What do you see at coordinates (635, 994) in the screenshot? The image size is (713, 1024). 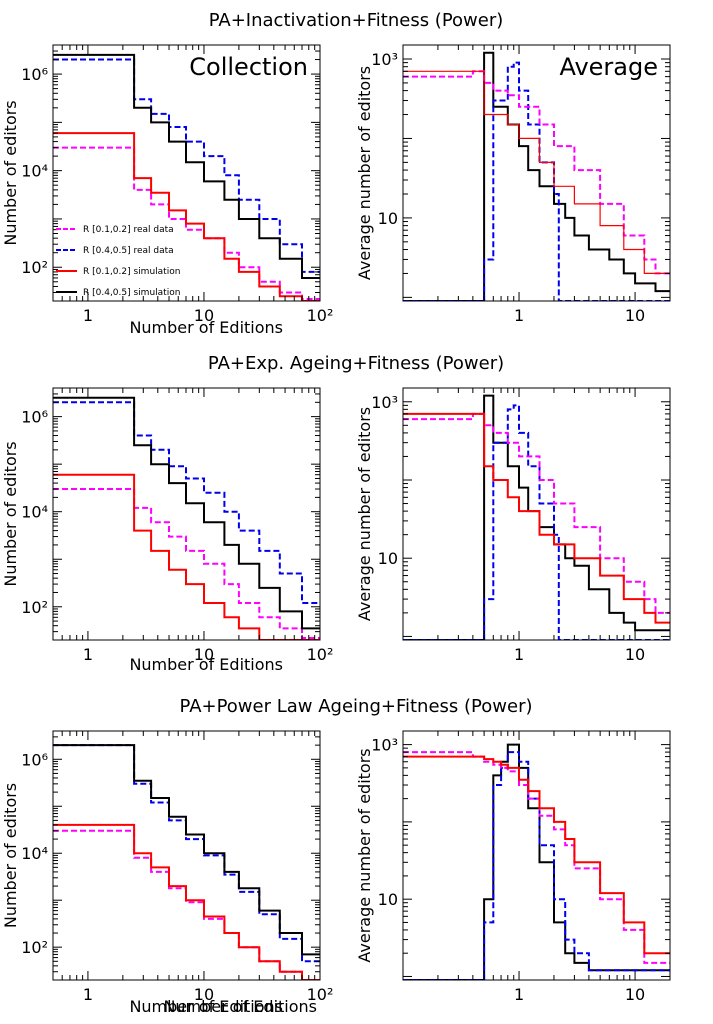 I see `panel-2-1-x-tick-label: 10` at bounding box center [635, 994].